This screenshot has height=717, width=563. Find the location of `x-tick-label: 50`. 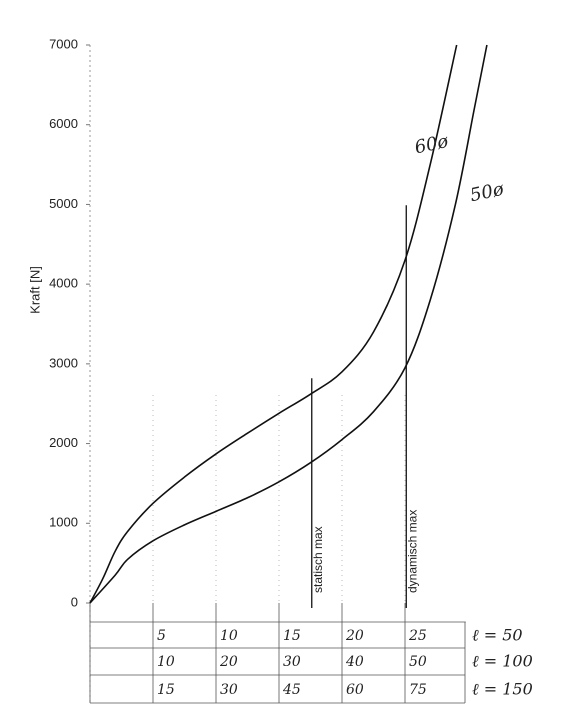

x-tick-label: 50 is located at coordinates (418, 662).